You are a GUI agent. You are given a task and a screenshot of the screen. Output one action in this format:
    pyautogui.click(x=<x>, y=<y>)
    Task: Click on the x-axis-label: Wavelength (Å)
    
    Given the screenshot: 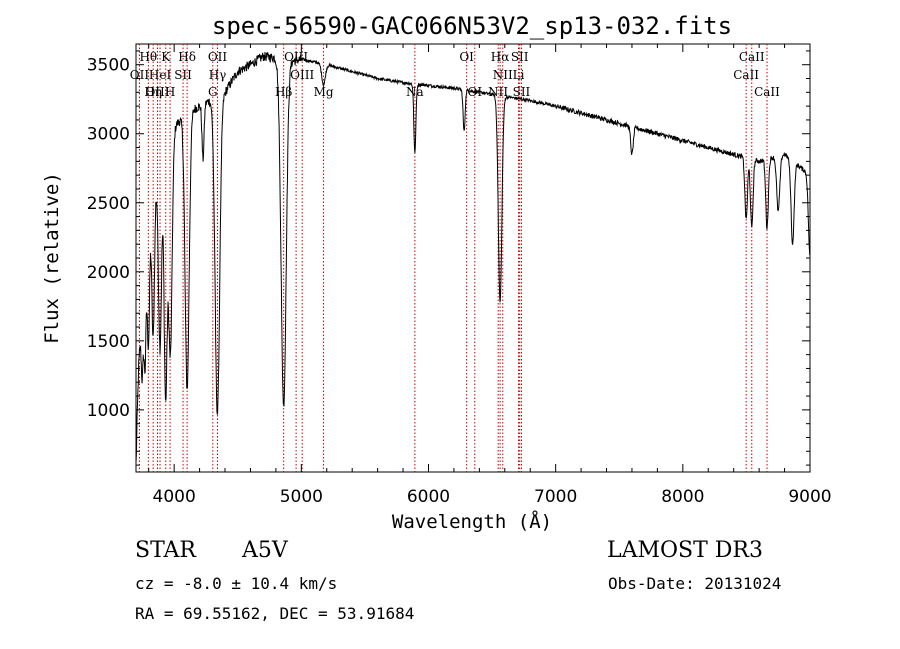 What is the action you would take?
    pyautogui.click(x=472, y=521)
    